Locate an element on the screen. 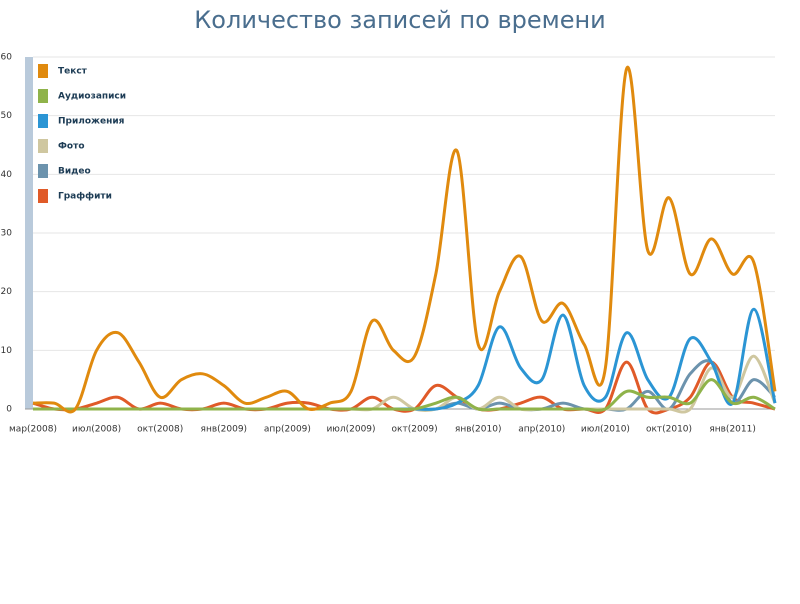 The width and height of the screenshot is (800, 604). x-tick-label: янв(2011) is located at coordinates (732, 430).